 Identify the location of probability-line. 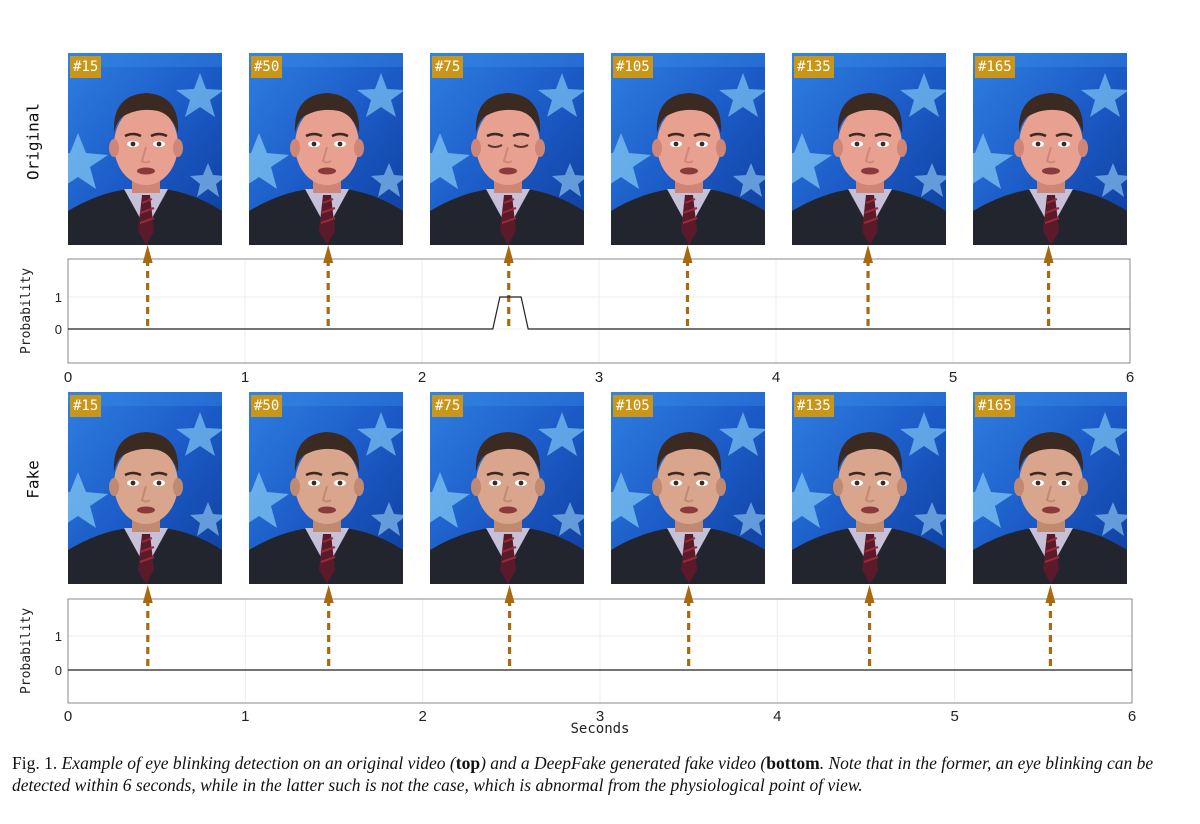
(599, 313).